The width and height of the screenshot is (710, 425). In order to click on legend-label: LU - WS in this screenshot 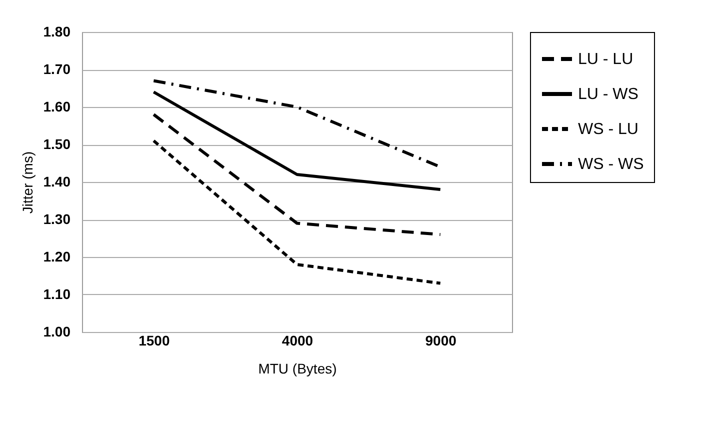, I will do `click(608, 94)`.